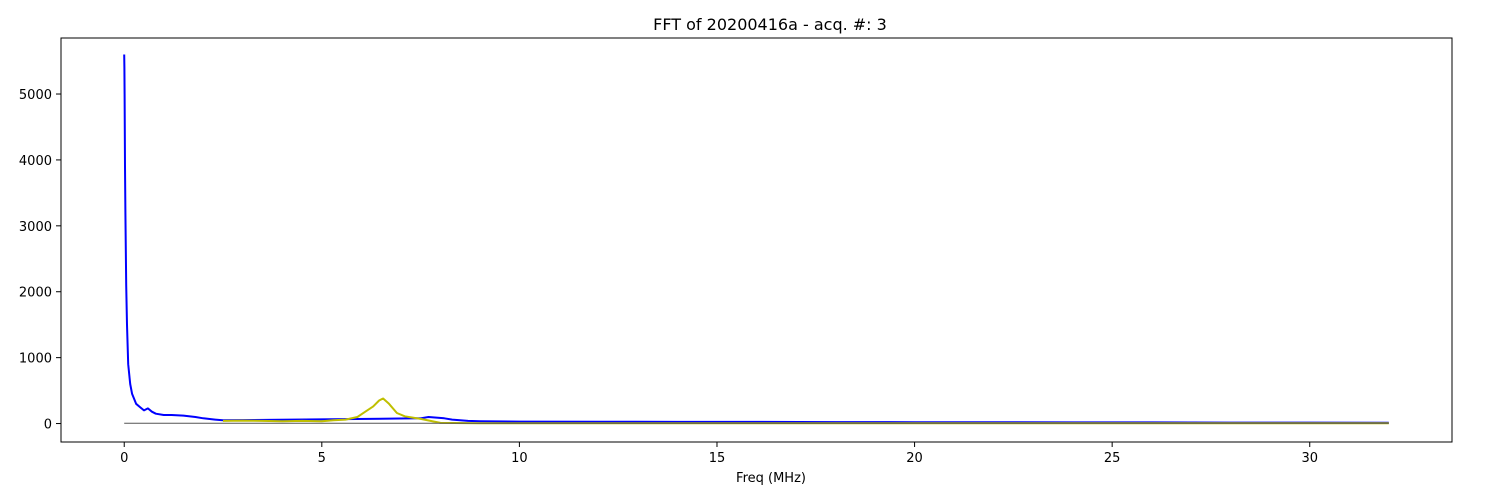  What do you see at coordinates (40, 260) in the screenshot?
I see `y-axis: 0 1000 2000 3000 4000 5000` at bounding box center [40, 260].